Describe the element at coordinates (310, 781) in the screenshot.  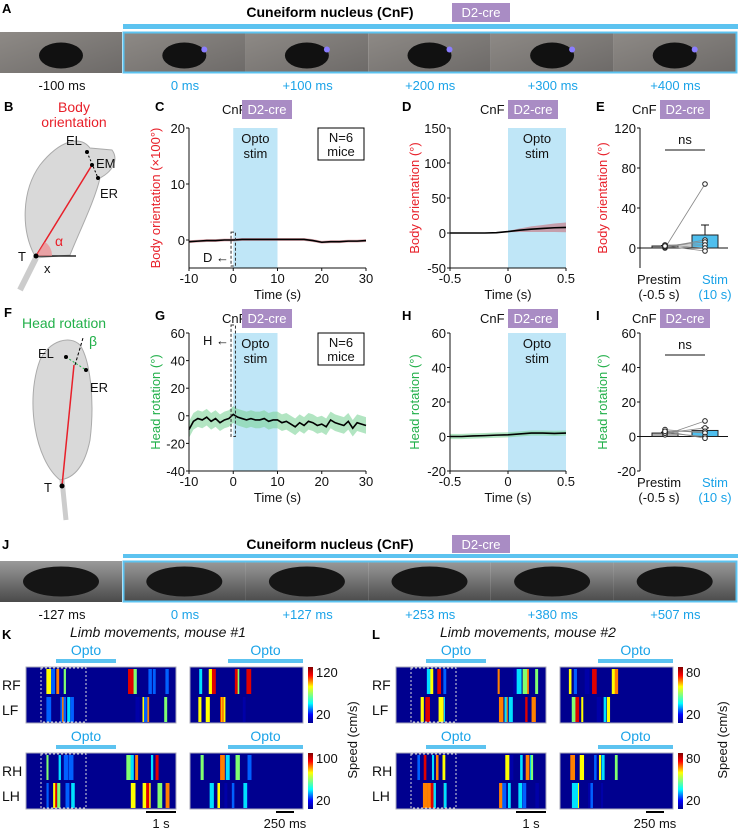
I see `colorbar` at that location.